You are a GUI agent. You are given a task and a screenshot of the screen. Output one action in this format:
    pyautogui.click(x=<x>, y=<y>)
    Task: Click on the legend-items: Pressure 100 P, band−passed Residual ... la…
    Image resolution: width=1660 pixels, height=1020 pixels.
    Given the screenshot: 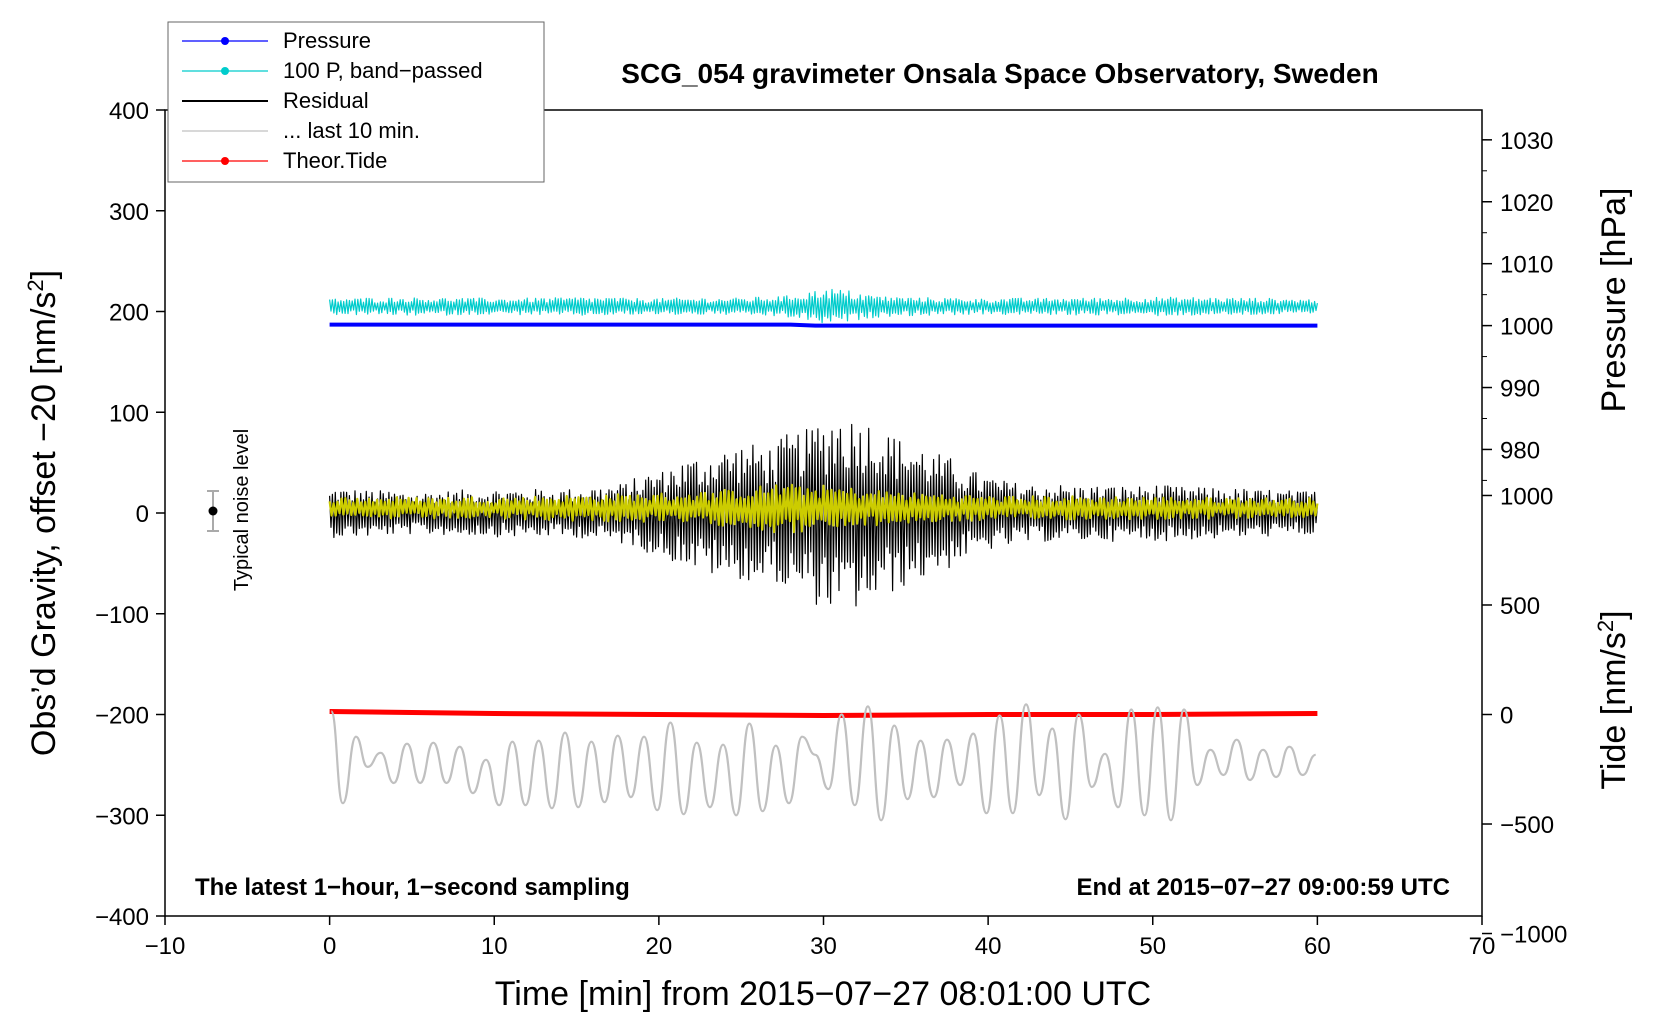 What is the action you would take?
    pyautogui.click(x=332, y=100)
    